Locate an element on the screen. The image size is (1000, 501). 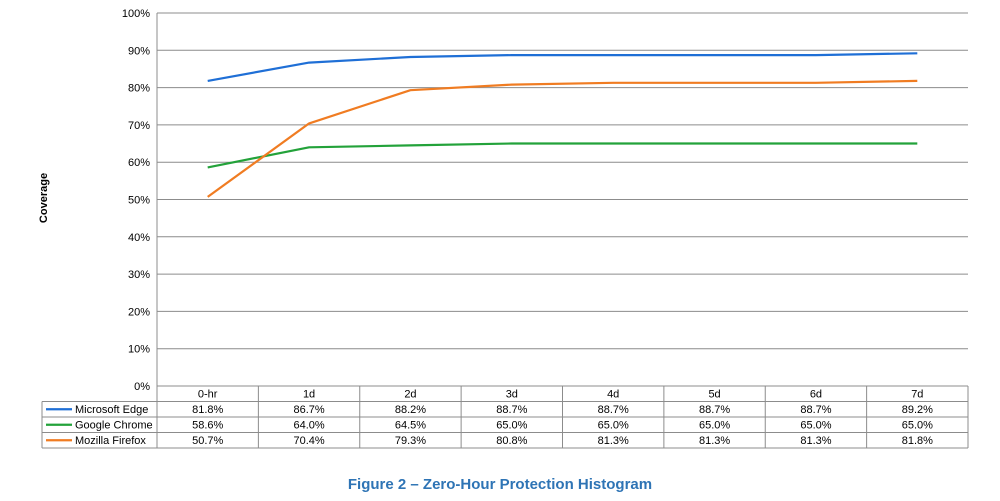
data-label: 86.7% is located at coordinates (308, 410).